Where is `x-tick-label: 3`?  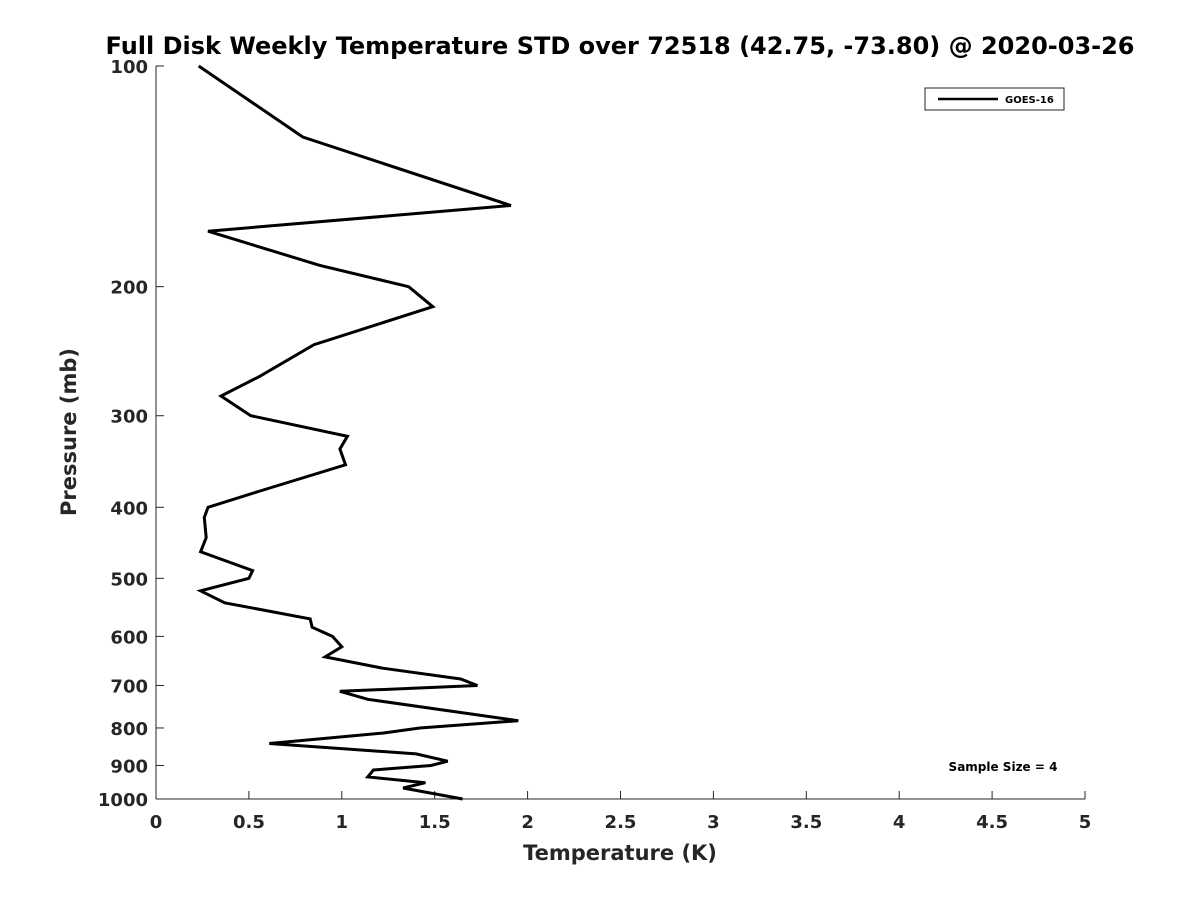
x-tick-label: 3 is located at coordinates (713, 822).